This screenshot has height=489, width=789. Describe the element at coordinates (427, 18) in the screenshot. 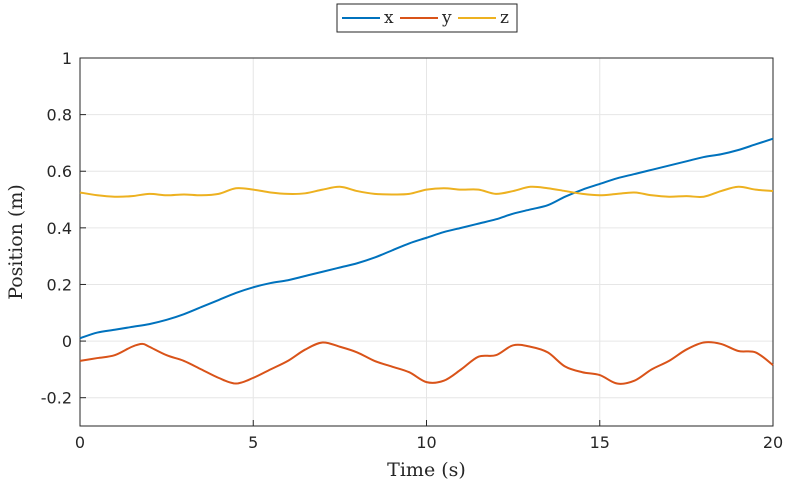

I see `legend: x y z` at that location.